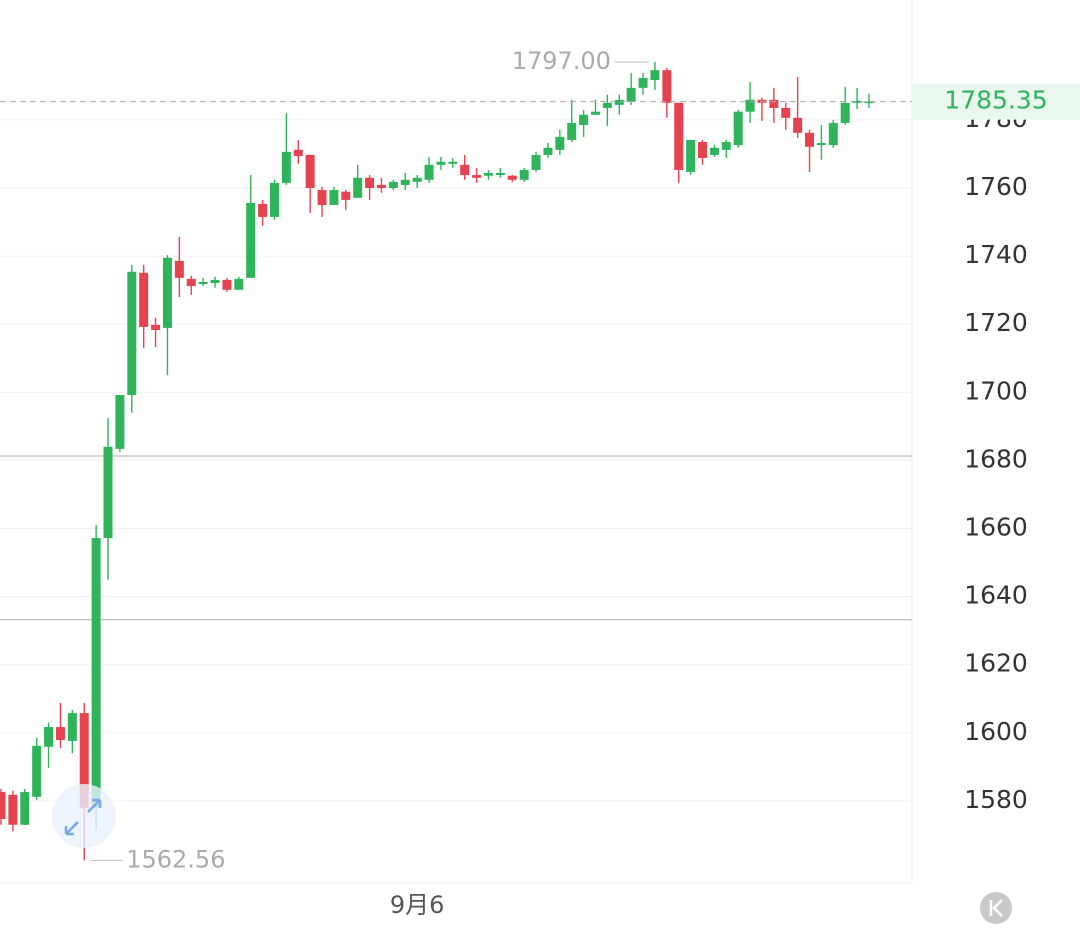 The height and width of the screenshot is (932, 1080). I want to click on y-tick-label: 1740, so click(996, 254).